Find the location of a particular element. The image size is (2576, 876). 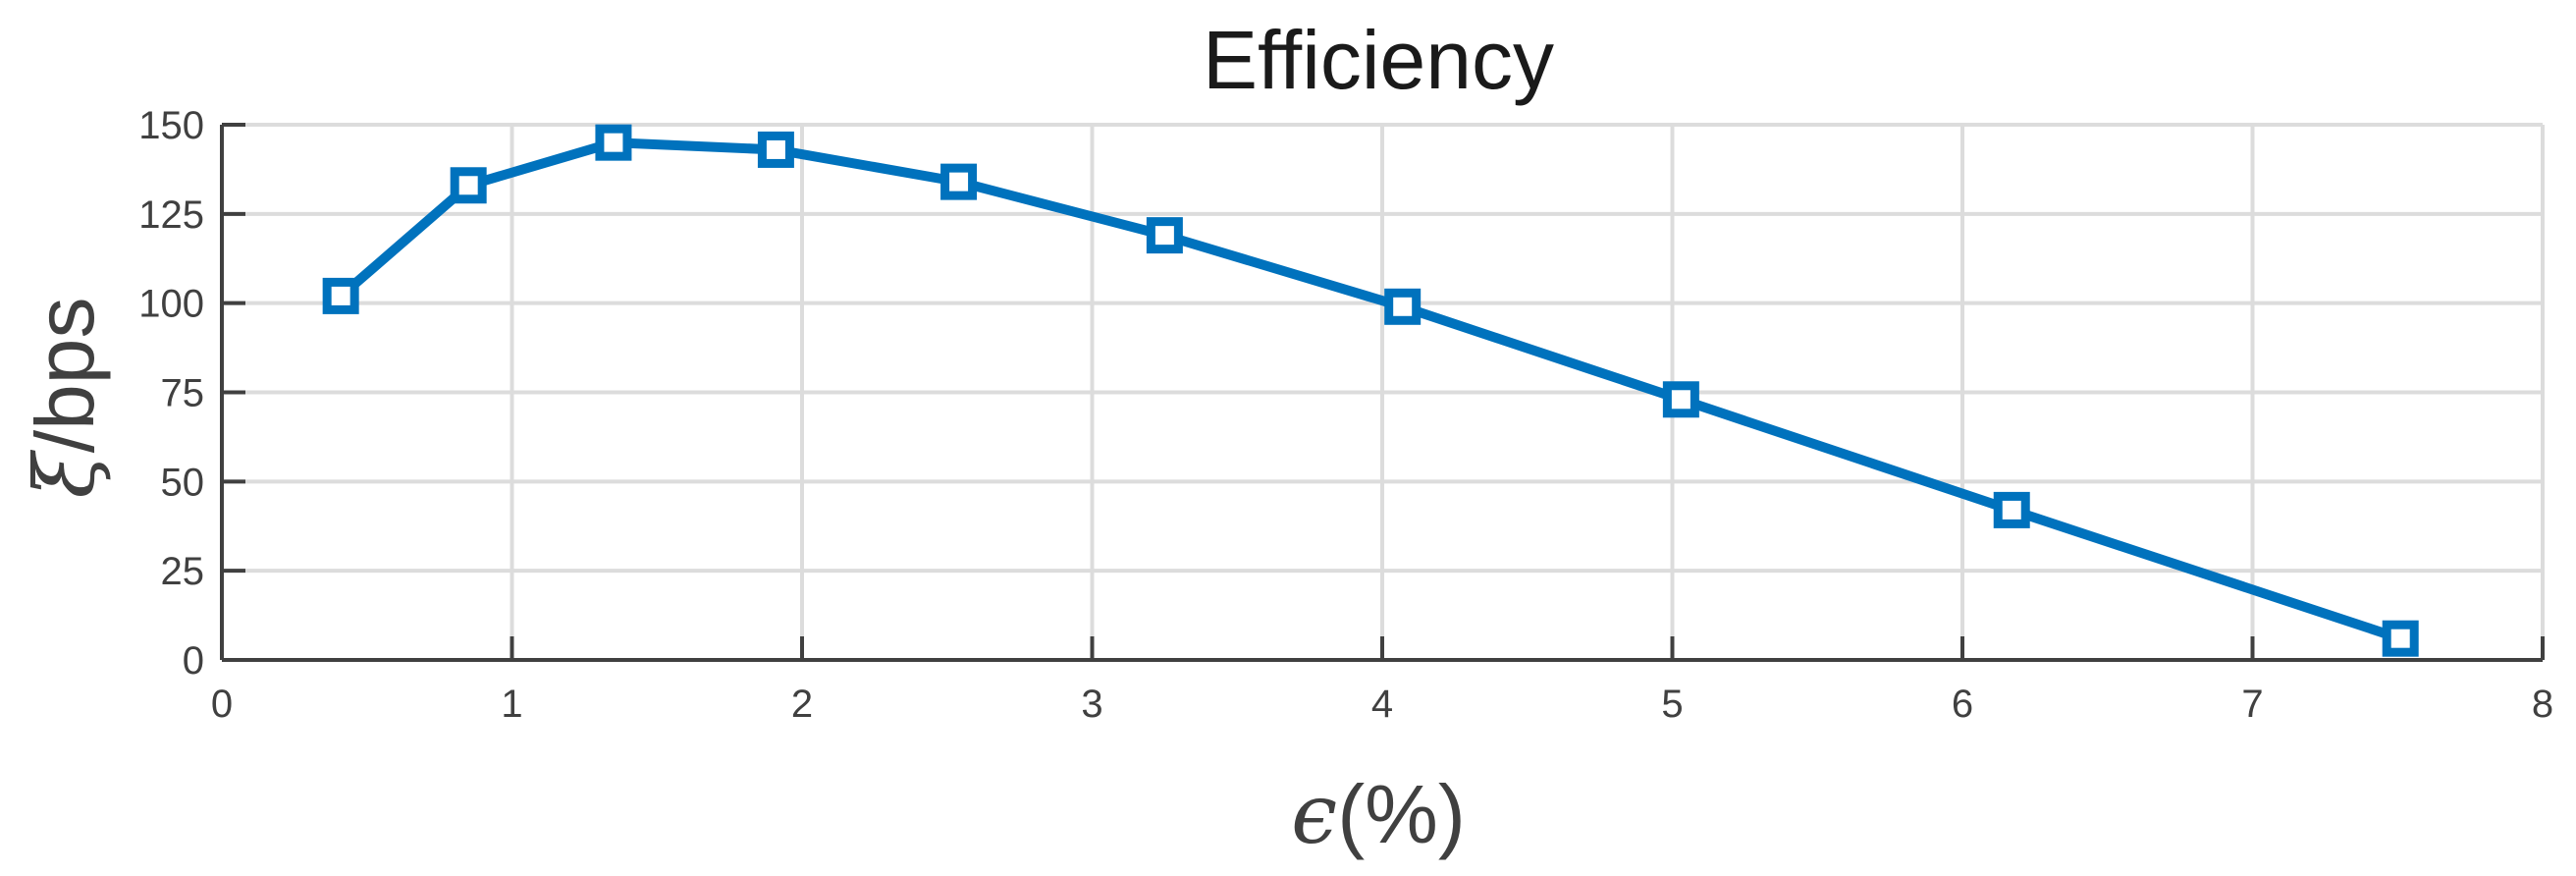

y-tick-label: 100 is located at coordinates (171, 304).